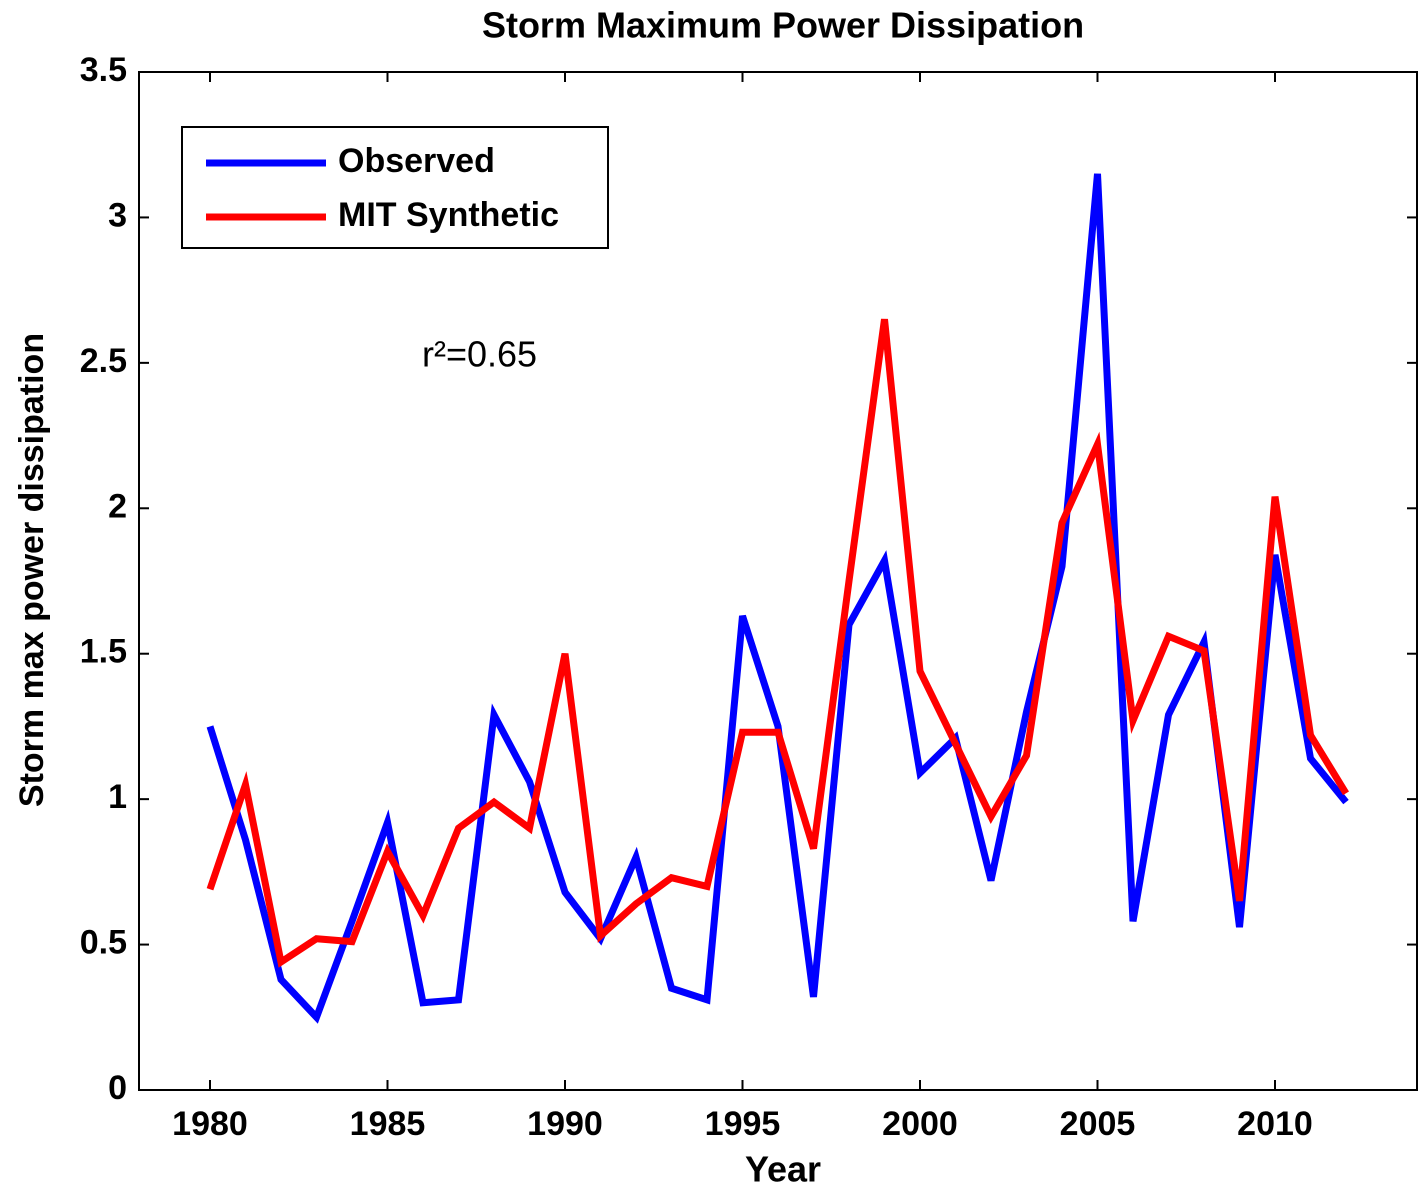  I want to click on legend-box, so click(395, 187).